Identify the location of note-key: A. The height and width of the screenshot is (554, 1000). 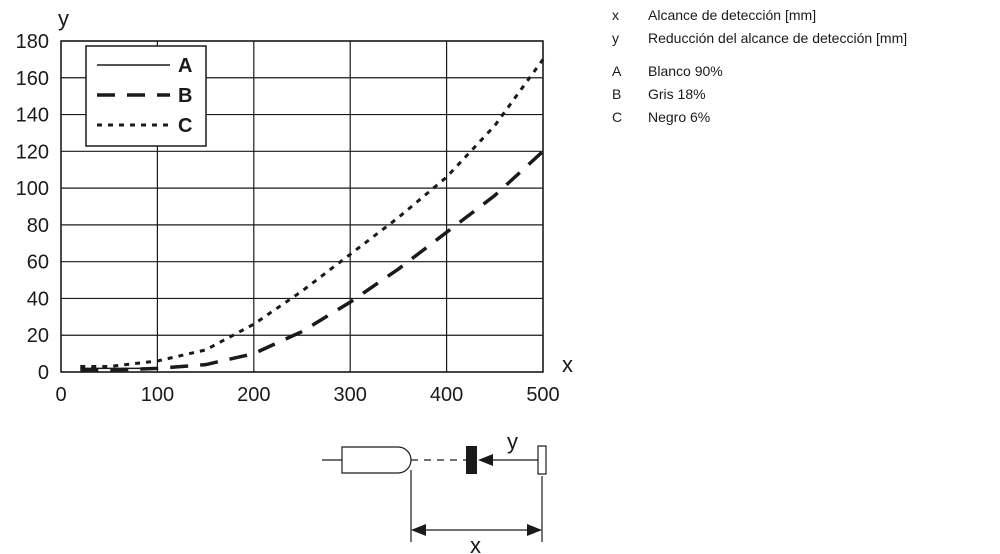
(617, 71).